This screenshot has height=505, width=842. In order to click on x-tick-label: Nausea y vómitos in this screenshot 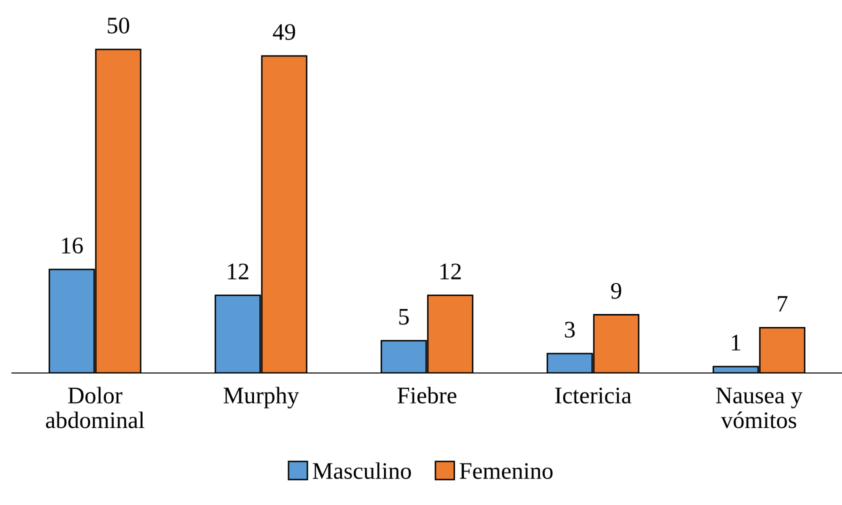, I will do `click(759, 408)`.